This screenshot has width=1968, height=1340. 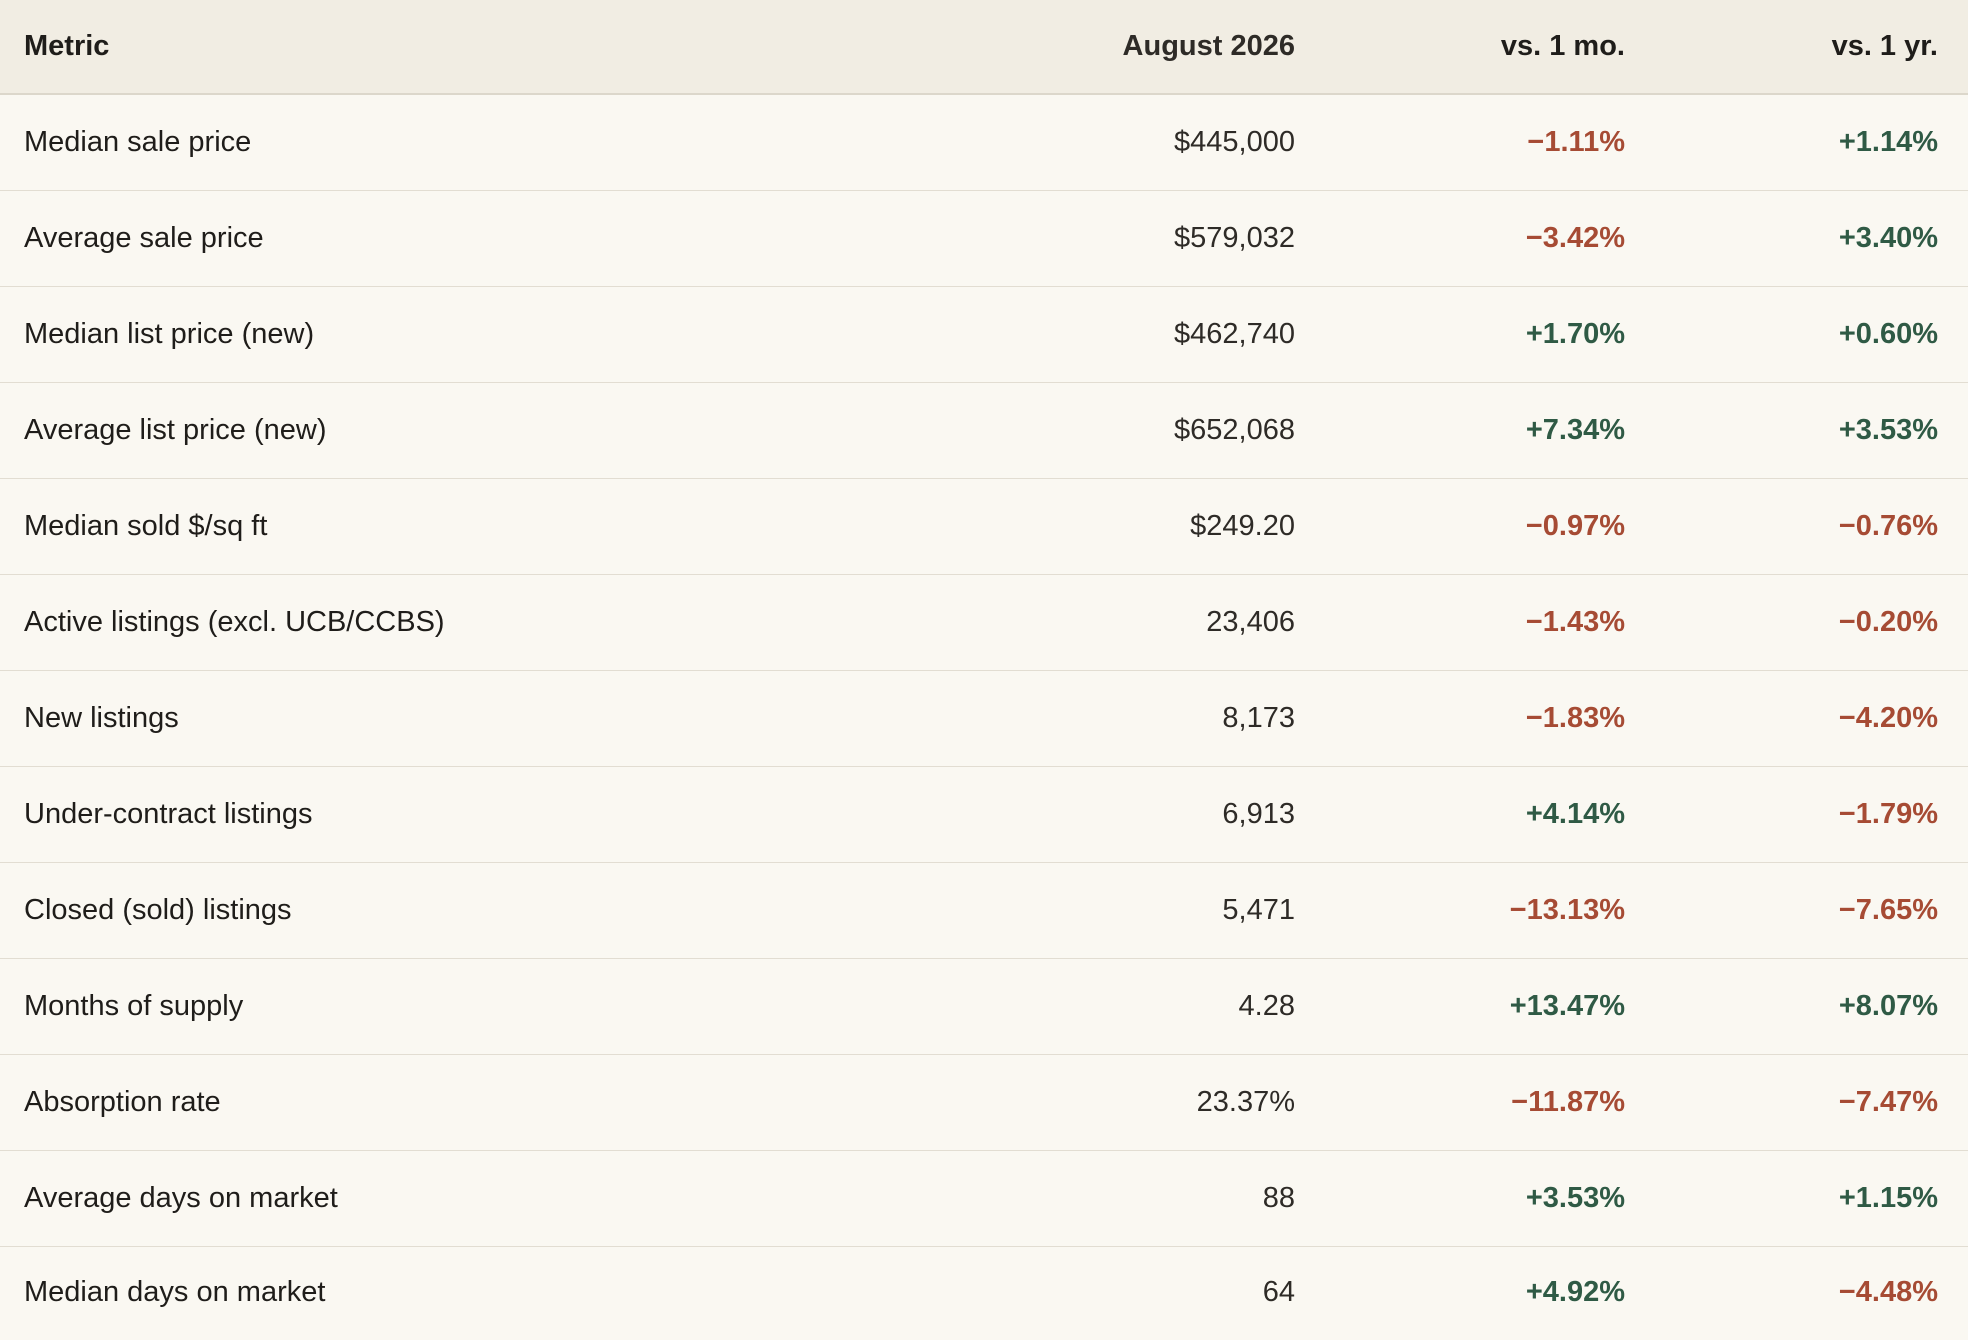 I want to click on metric-cell: Average list price (new), so click(x=175, y=429).